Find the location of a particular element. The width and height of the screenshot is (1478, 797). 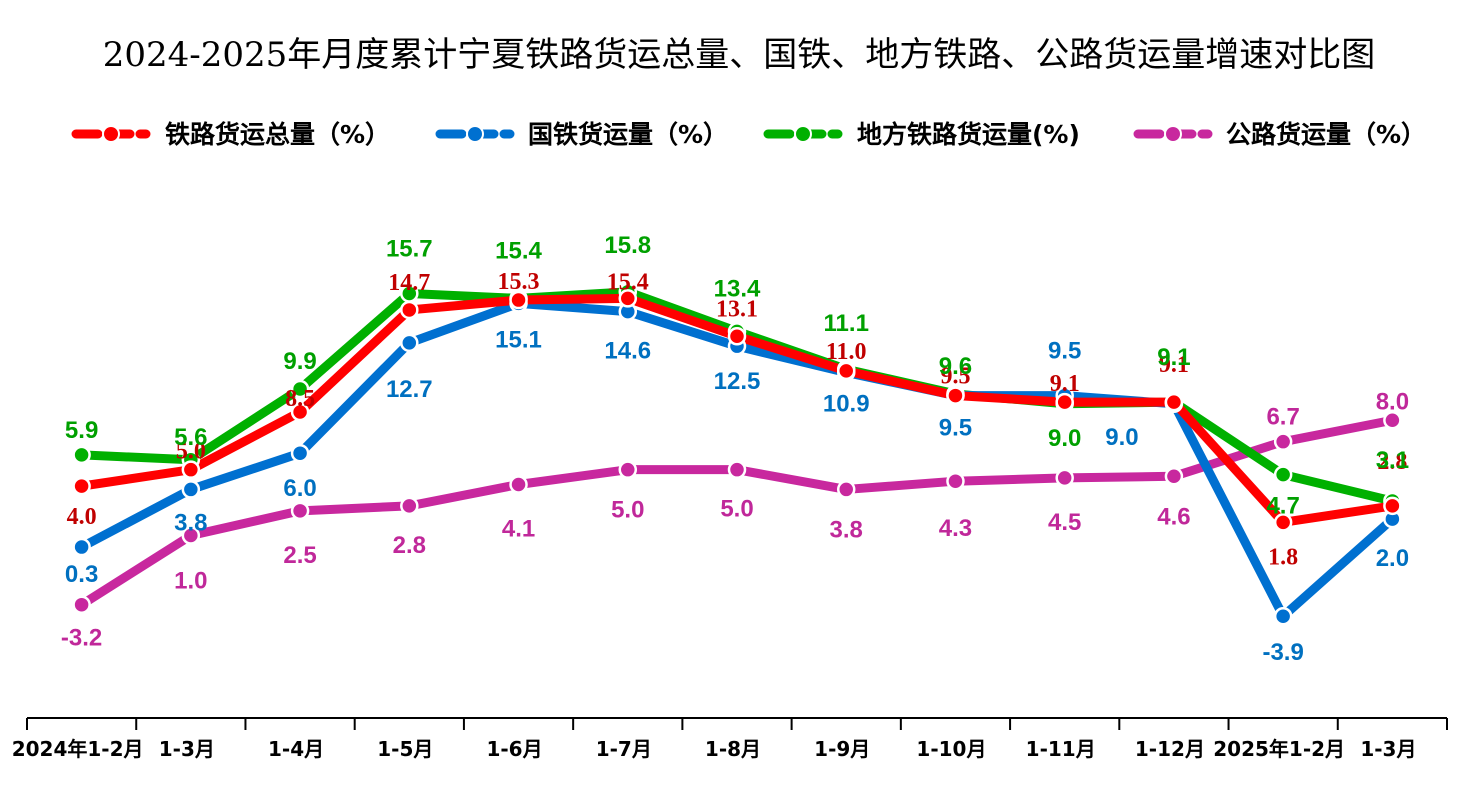

data-label: 4.6 is located at coordinates (1173, 516).